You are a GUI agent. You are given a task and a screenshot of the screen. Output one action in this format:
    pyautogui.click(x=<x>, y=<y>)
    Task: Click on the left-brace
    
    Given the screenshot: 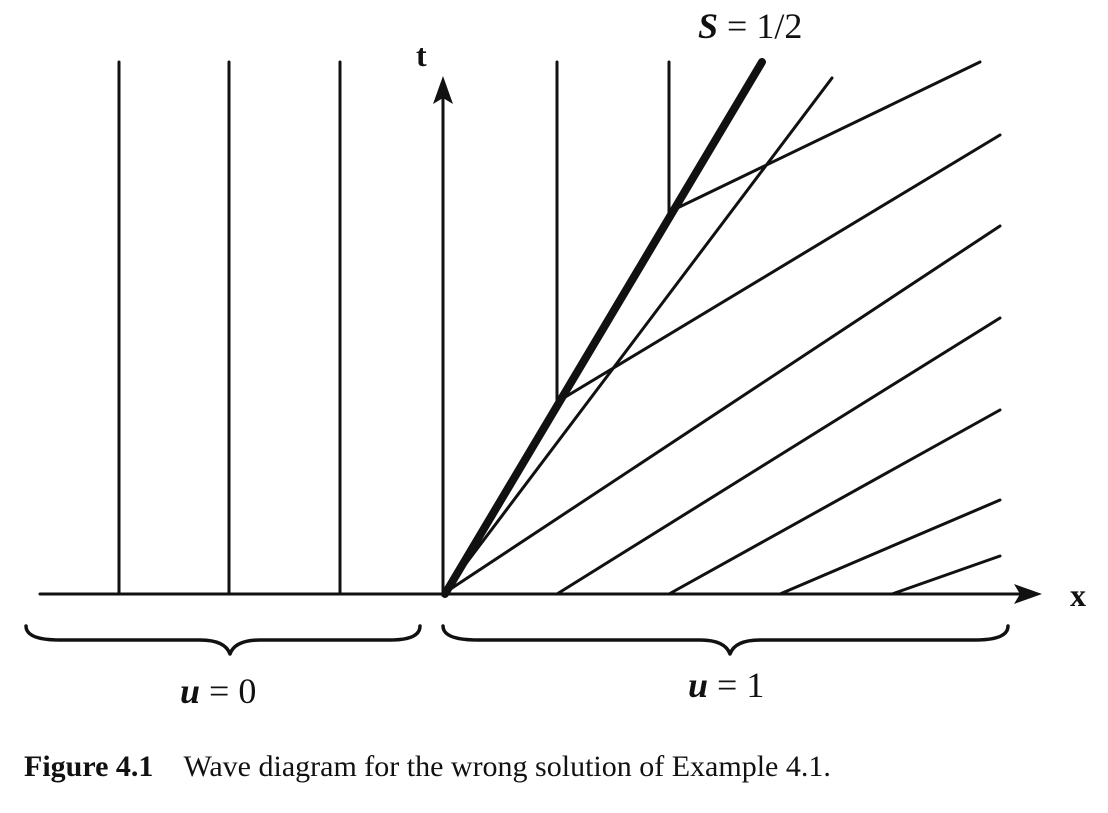 What is the action you would take?
    pyautogui.click(x=223, y=640)
    